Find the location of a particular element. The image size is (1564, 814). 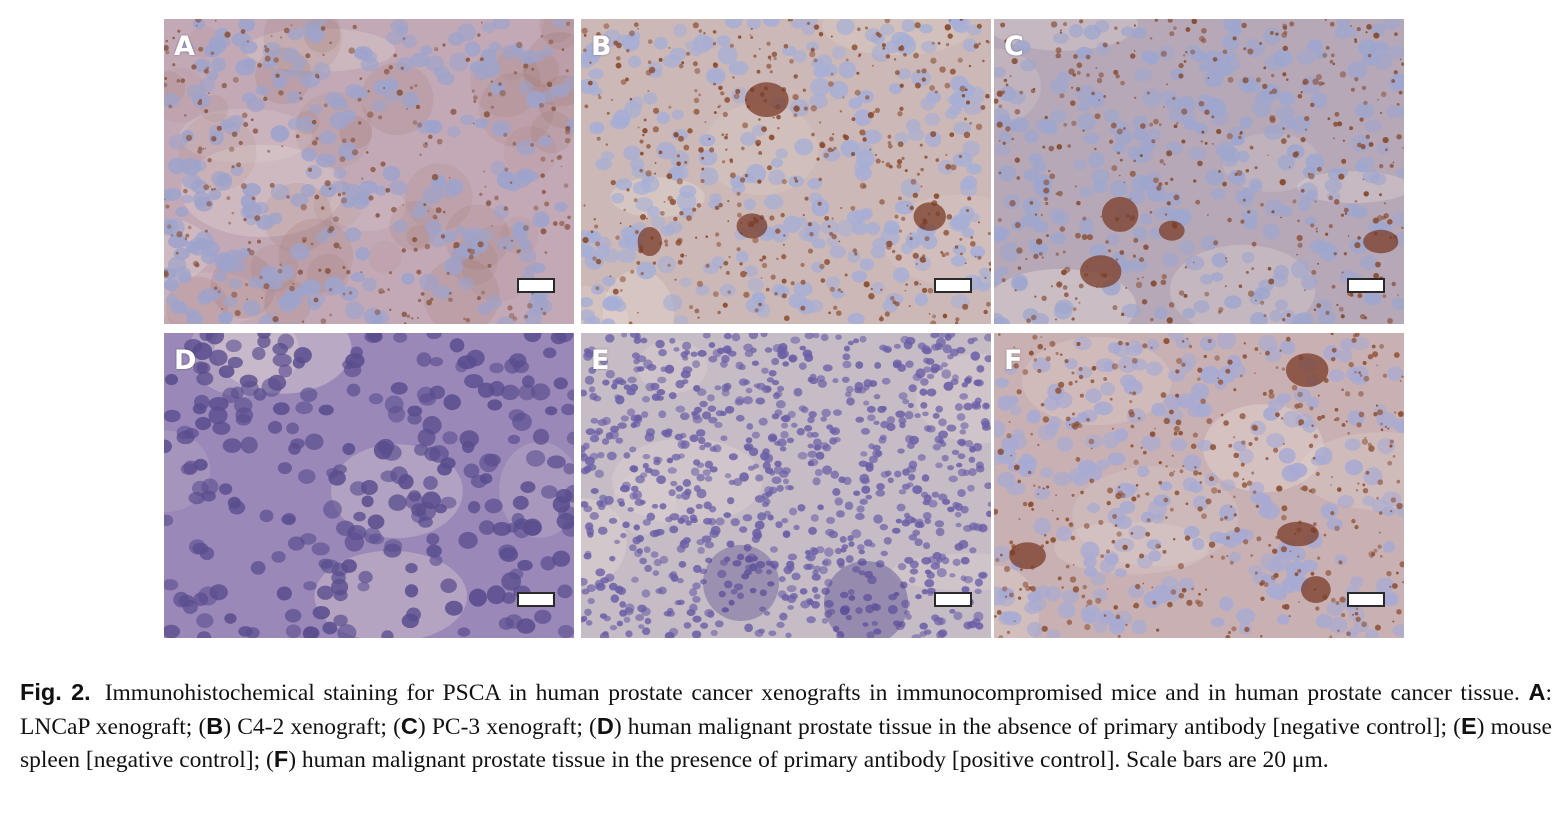

caption-text: ) C4-2 xenograft; ( is located at coordinates (312, 726).